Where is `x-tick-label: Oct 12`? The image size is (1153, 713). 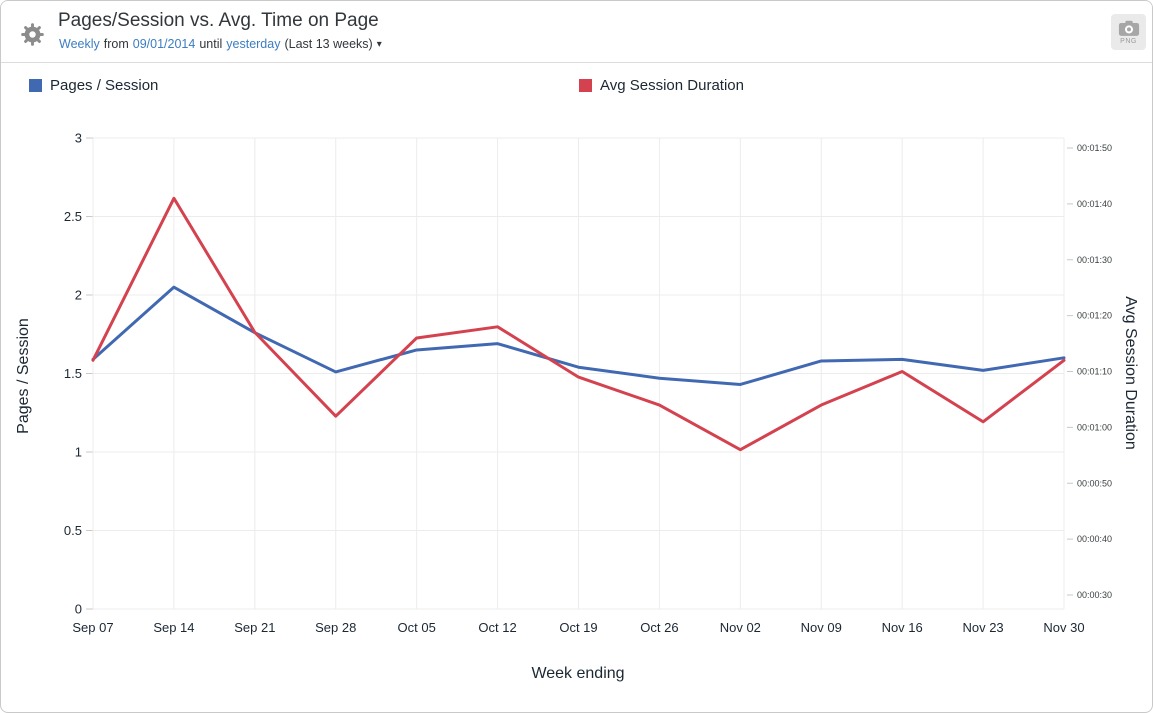 x-tick-label: Oct 12 is located at coordinates (497, 627).